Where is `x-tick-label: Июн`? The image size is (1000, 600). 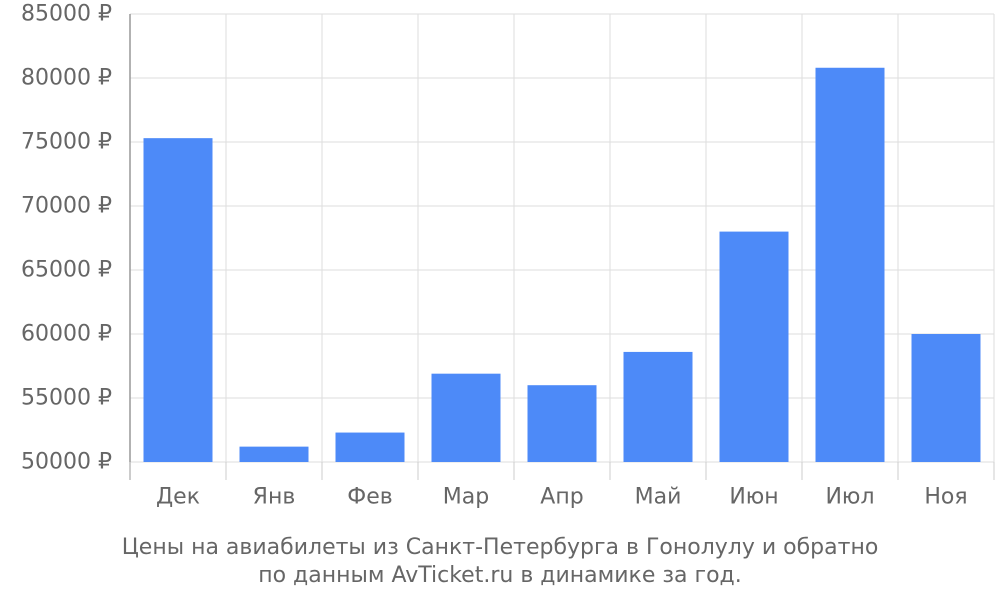
x-tick-label: Июн is located at coordinates (753, 497).